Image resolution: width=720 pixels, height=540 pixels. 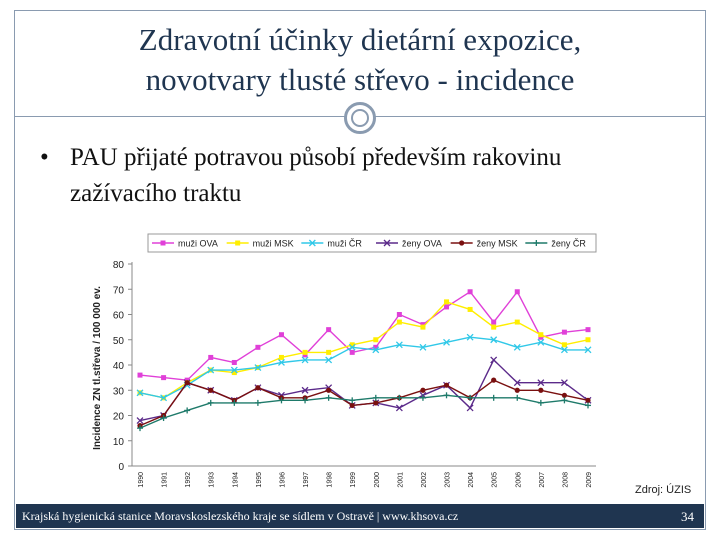 I want to click on y-tick-label: 20, so click(x=119, y=417).